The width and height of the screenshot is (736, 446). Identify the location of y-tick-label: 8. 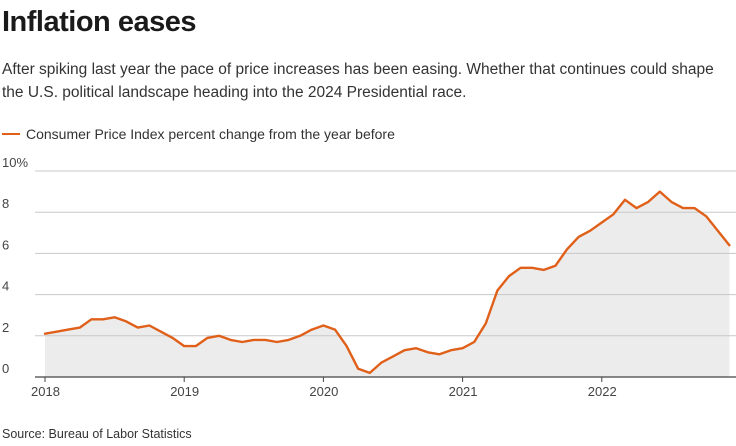
(5, 203).